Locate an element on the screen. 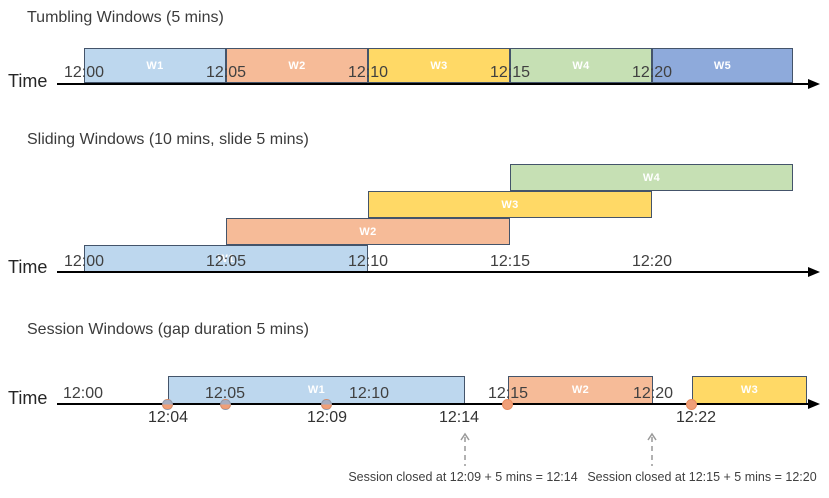 The height and width of the screenshot is (498, 829). tumbling-window-w1-label: W1 is located at coordinates (155, 65).